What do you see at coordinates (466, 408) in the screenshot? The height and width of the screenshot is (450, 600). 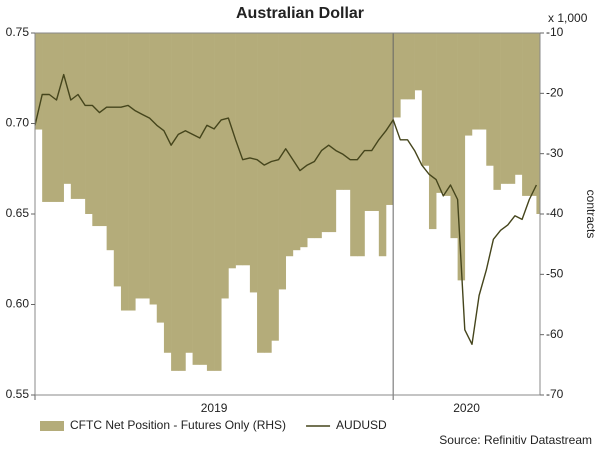 I see `x-tick-label: 2020` at bounding box center [466, 408].